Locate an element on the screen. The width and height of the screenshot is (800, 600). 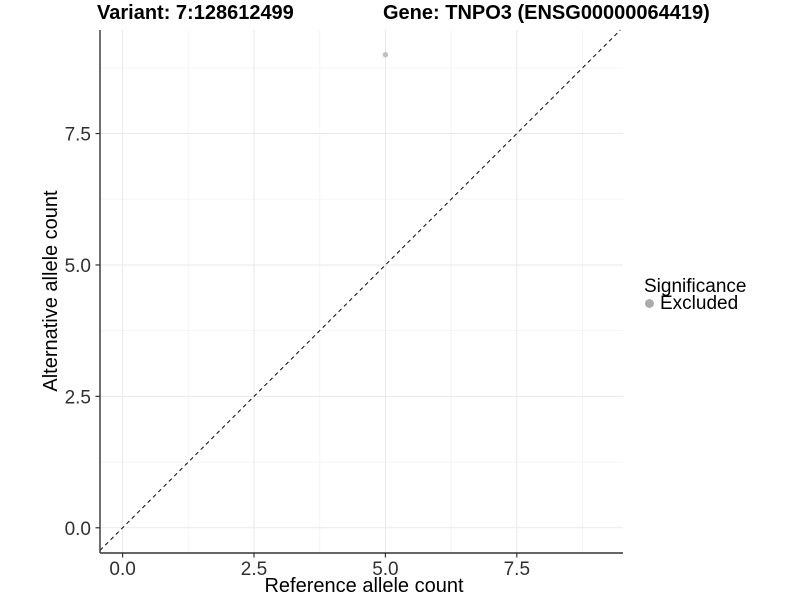
legend: Significance Excluded is located at coordinates (695, 295).